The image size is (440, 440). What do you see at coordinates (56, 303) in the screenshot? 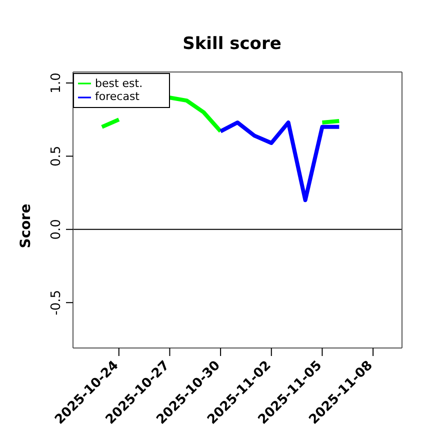
I see `y-tick-label: -0.5` at bounding box center [56, 303].